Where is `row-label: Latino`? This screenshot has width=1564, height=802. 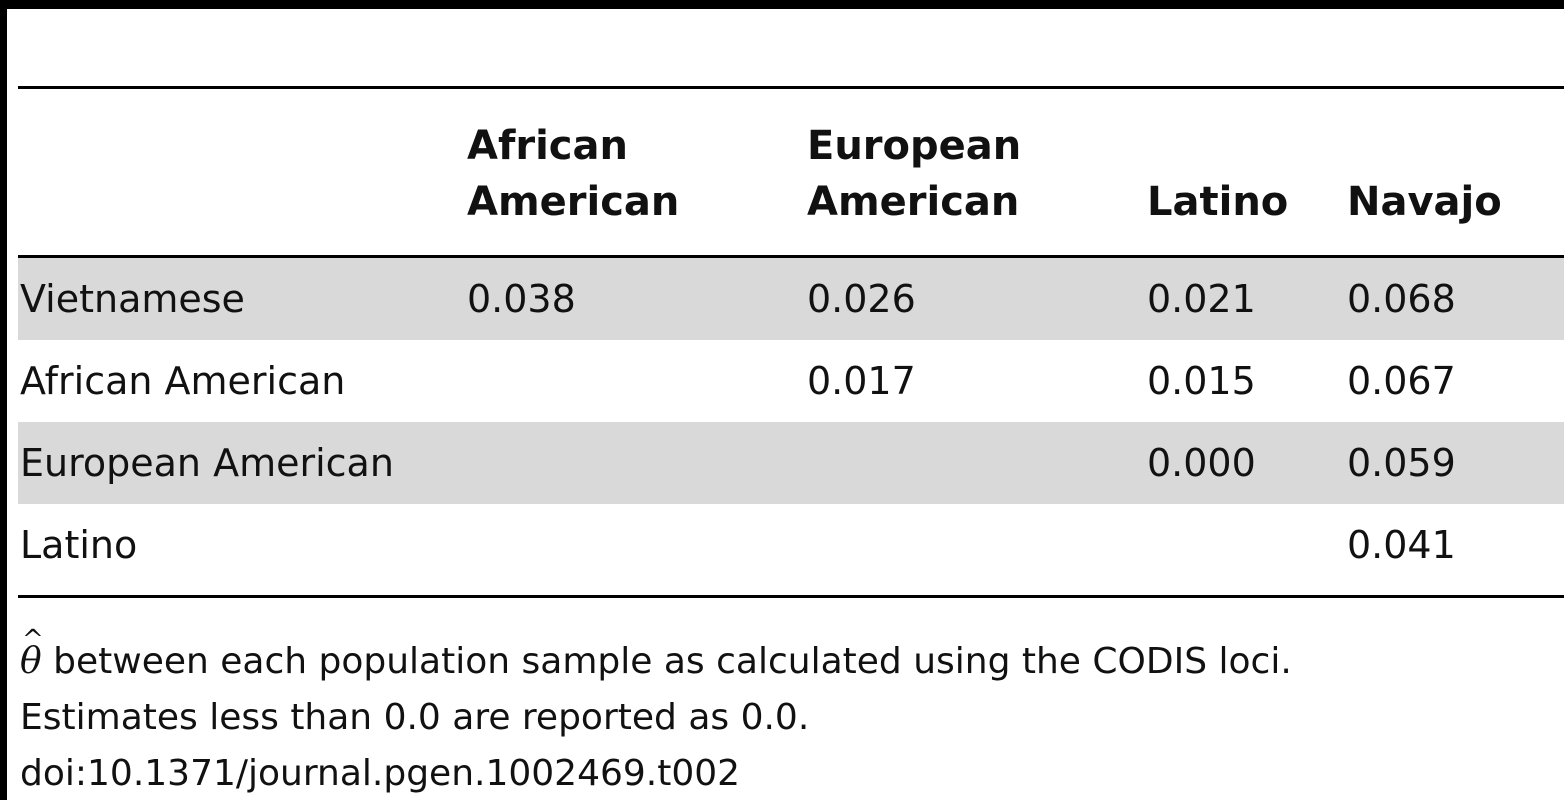 row-label: Latino is located at coordinates (79, 545).